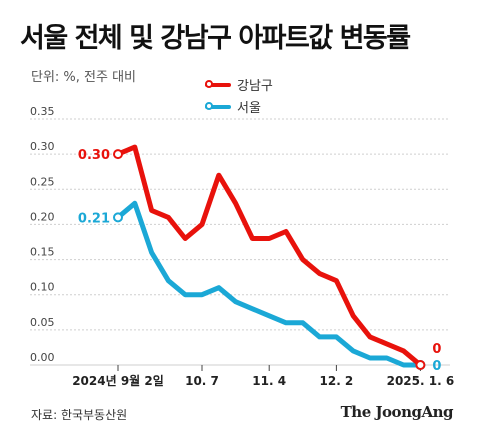 This screenshot has width=480, height=439. I want to click on unit-label: 단위: %, 전주 대비, so click(84, 77).